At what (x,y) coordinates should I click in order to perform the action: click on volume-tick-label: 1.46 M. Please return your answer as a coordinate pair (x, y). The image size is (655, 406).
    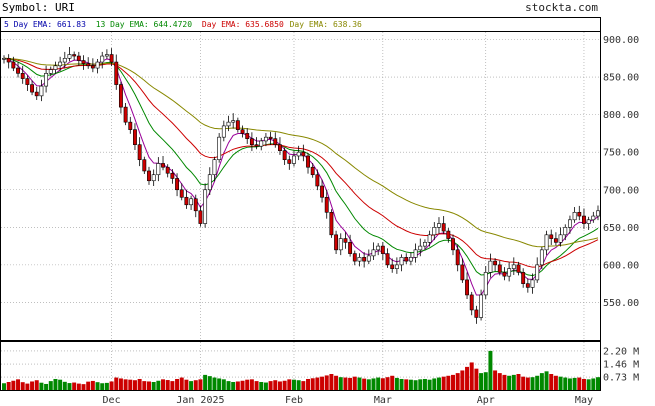
    Looking at the image, I should click on (621, 365).